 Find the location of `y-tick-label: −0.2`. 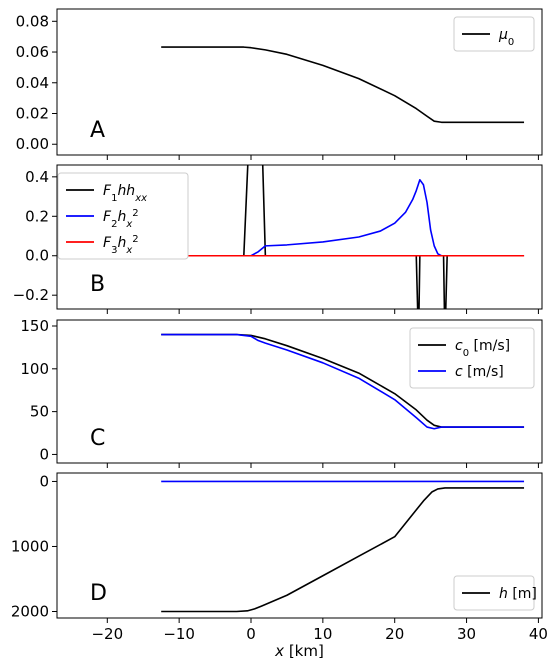

y-tick-label: −0.2 is located at coordinates (31, 295).